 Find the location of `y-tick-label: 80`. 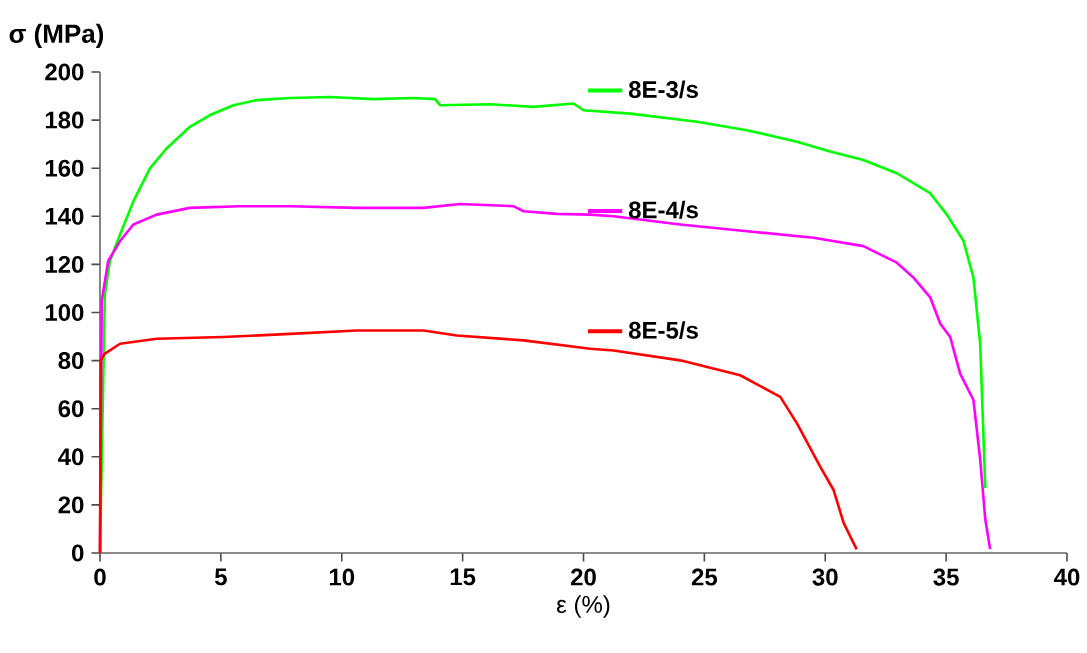

y-tick-label: 80 is located at coordinates (71, 361).